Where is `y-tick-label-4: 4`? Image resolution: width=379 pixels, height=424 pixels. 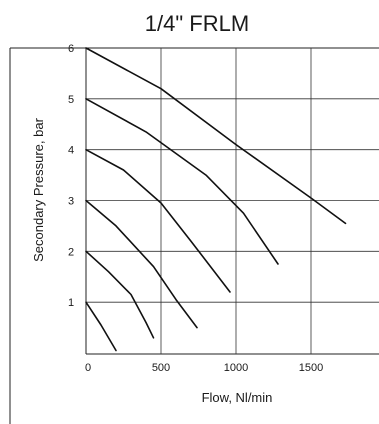
y-tick-label-4: 4 is located at coordinates (71, 151).